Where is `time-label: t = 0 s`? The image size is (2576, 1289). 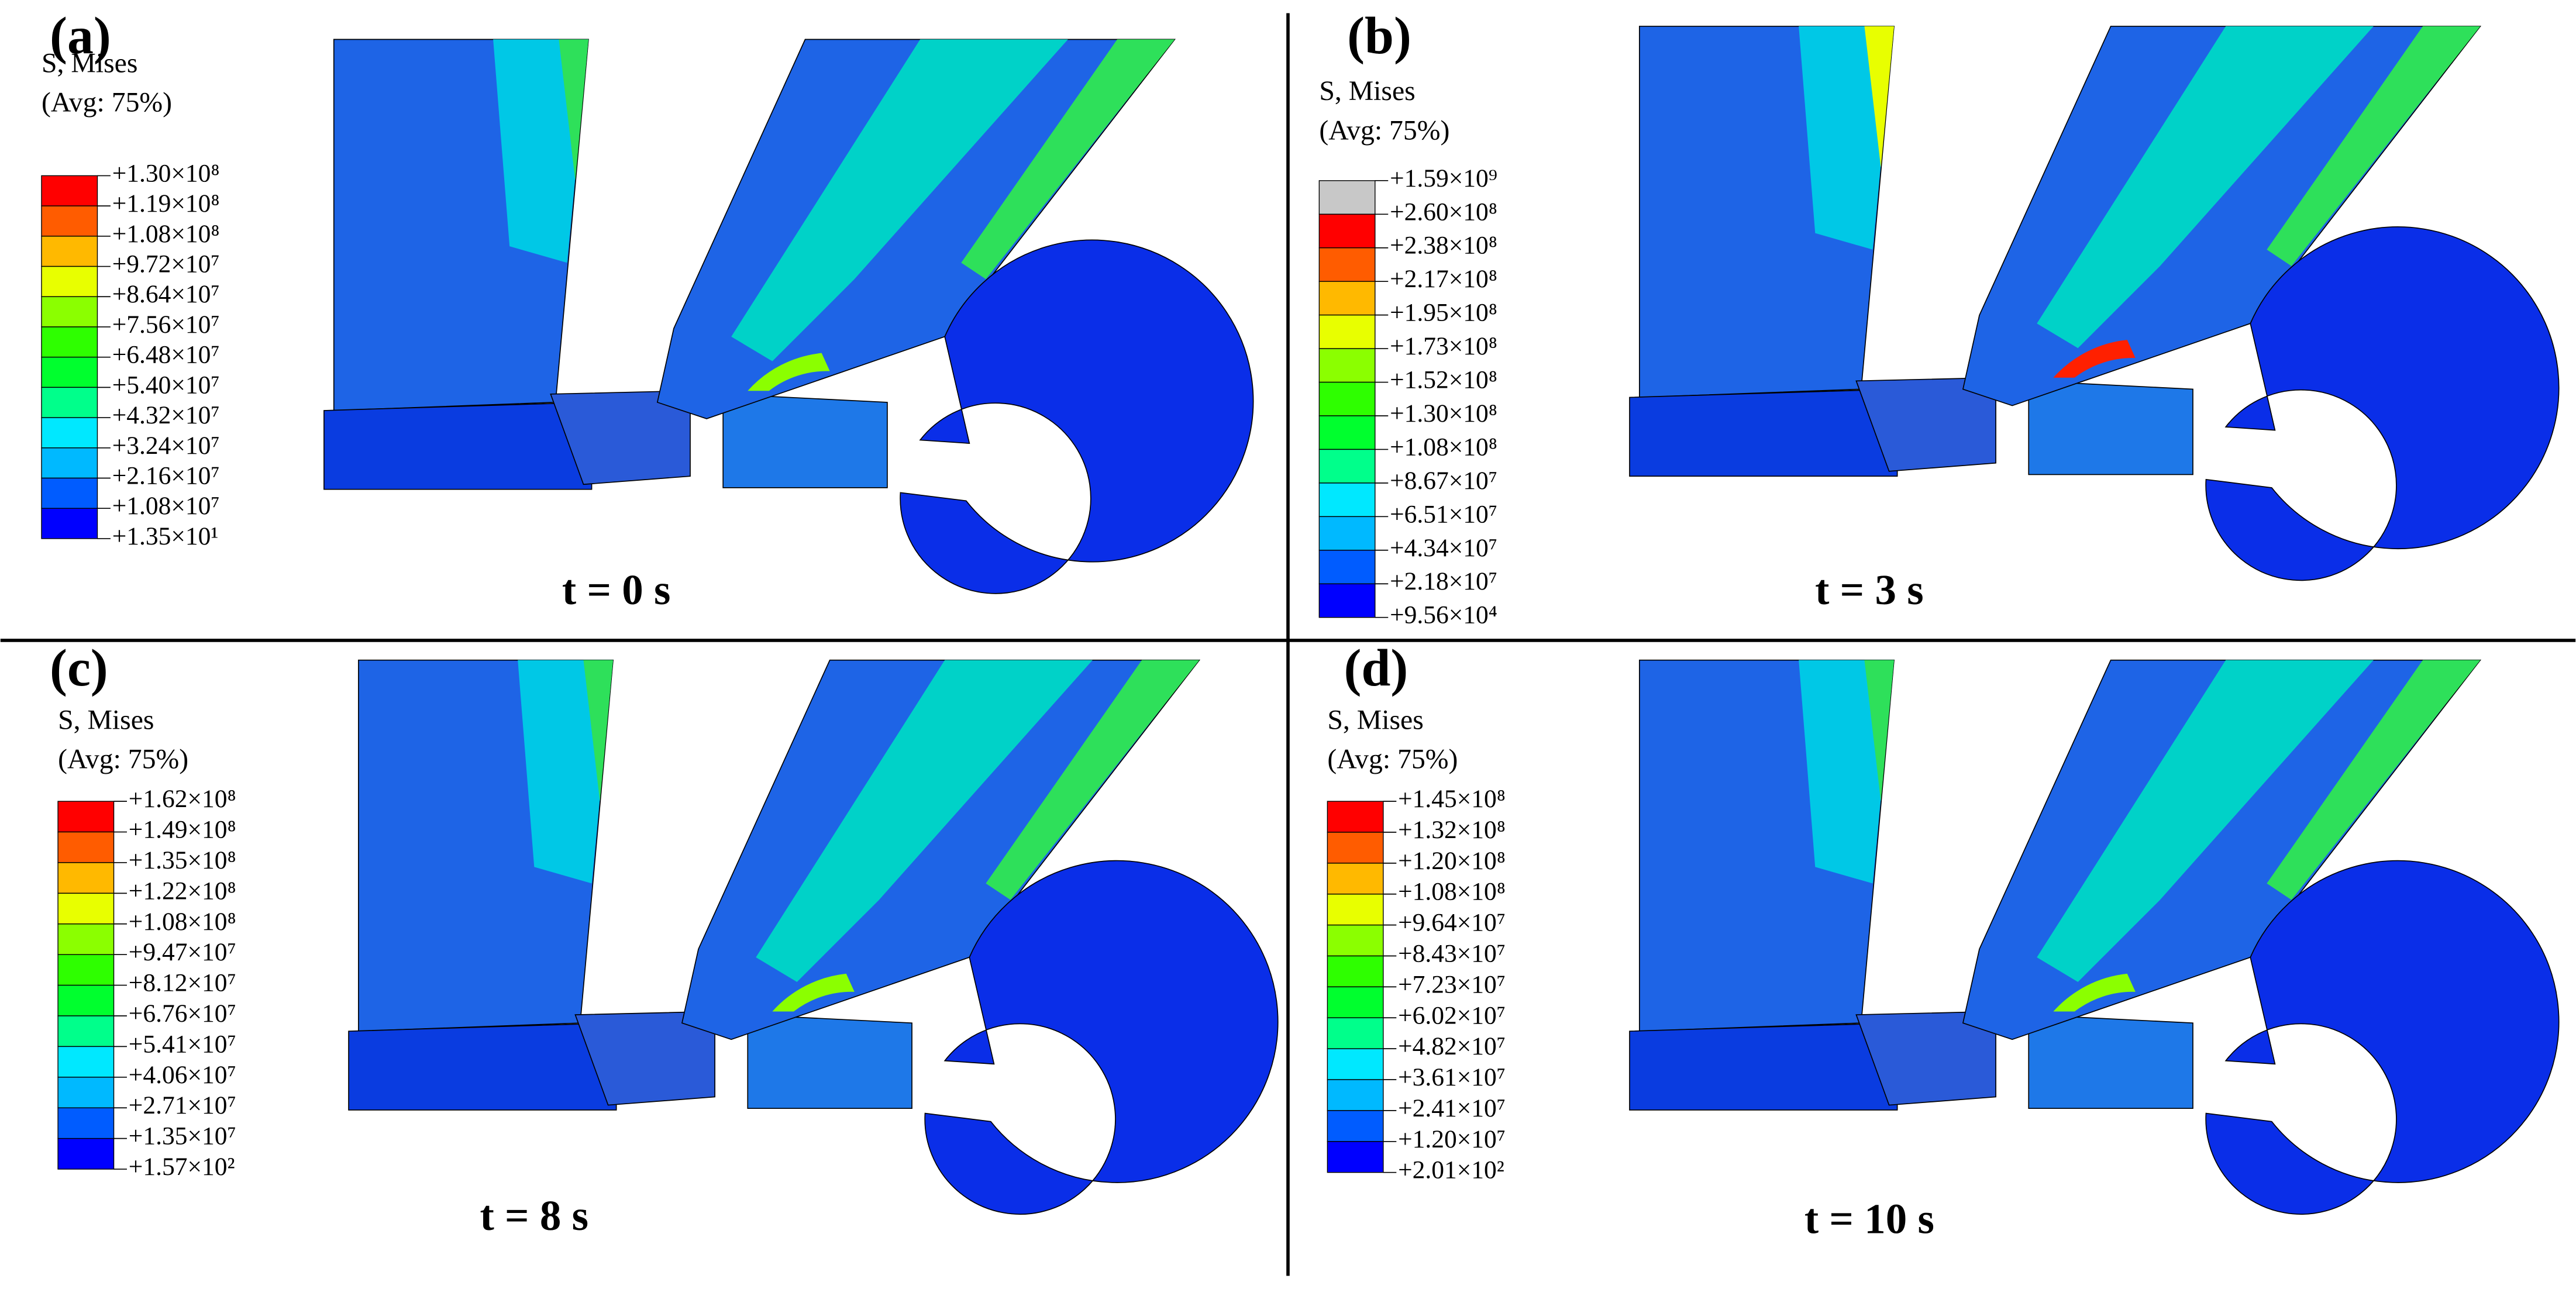
time-label: t = 0 s is located at coordinates (616, 590).